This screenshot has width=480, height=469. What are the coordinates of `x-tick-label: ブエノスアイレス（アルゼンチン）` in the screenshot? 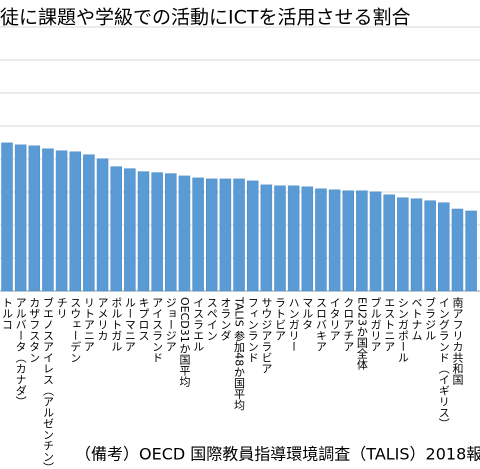 It's located at (47, 382).